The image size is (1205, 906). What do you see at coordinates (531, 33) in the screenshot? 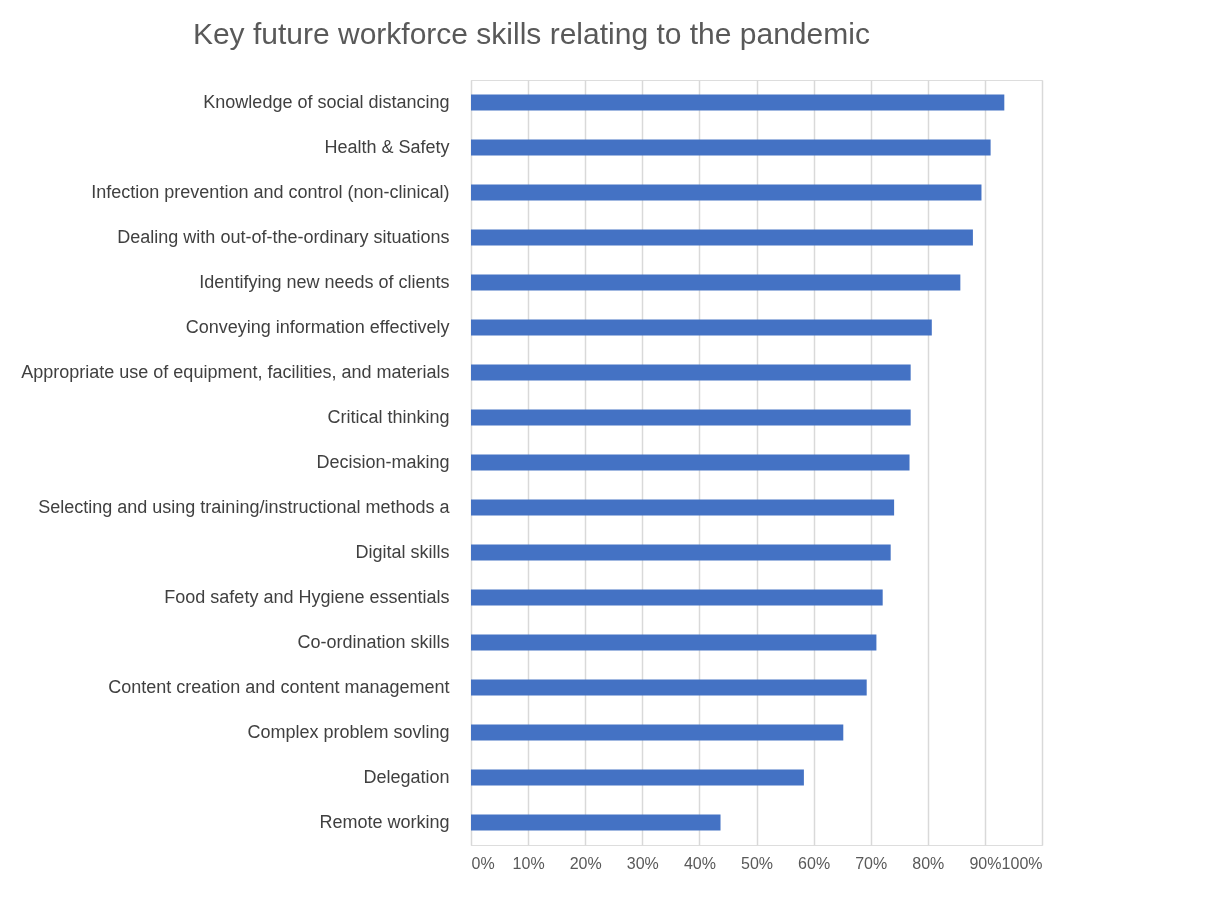
I see `chart-title: Key future workforce skills relating to the pandemic` at bounding box center [531, 33].